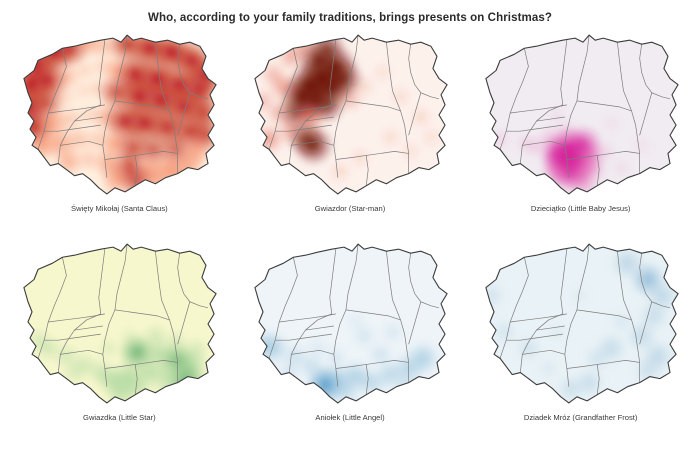  I want to click on panel-caption-swiety-mikolaj: Święty Mikołaj (Santa Claus), so click(119, 208).